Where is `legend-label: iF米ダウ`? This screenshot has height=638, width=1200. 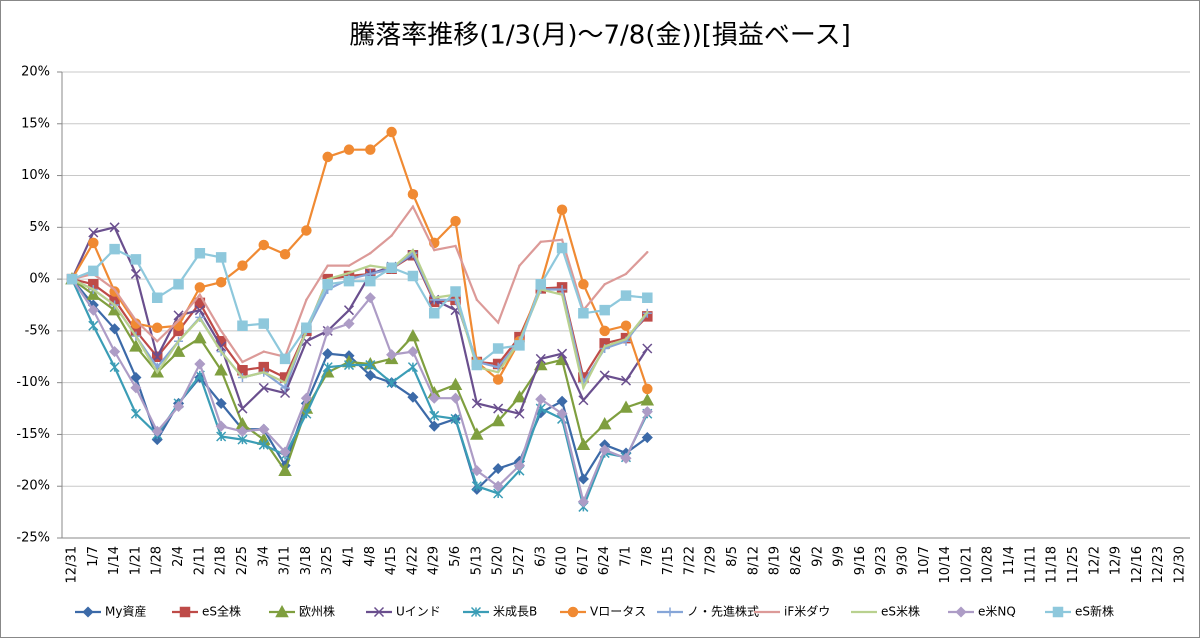
legend-label: iF米ダウ is located at coordinates (807, 611).